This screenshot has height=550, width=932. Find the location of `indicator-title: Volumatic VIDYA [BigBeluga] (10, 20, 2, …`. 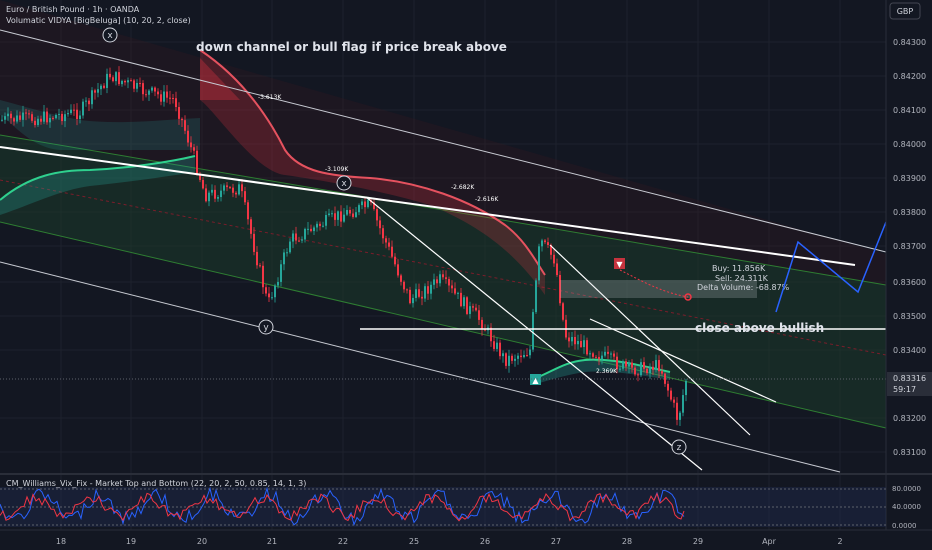

indicator-title: Volumatic VIDYA [BigBeluga] (10, 20, 2, … is located at coordinates (98, 20).